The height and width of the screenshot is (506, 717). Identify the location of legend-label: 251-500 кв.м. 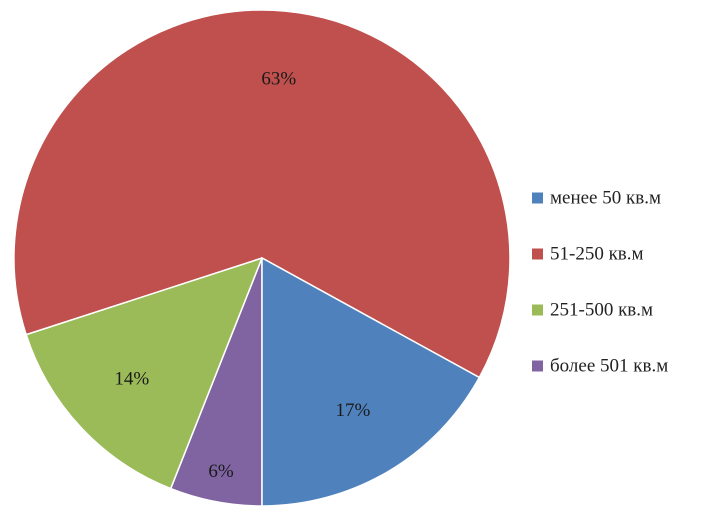
(601, 309).